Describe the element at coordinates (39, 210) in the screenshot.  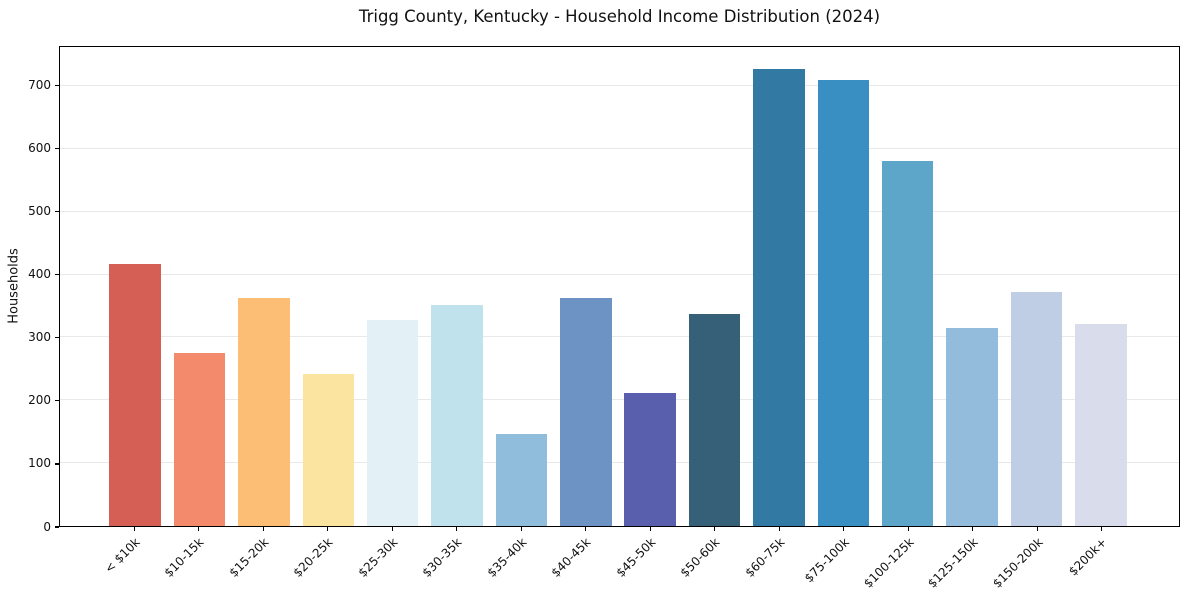
I see `y-tick-label: 500` at that location.